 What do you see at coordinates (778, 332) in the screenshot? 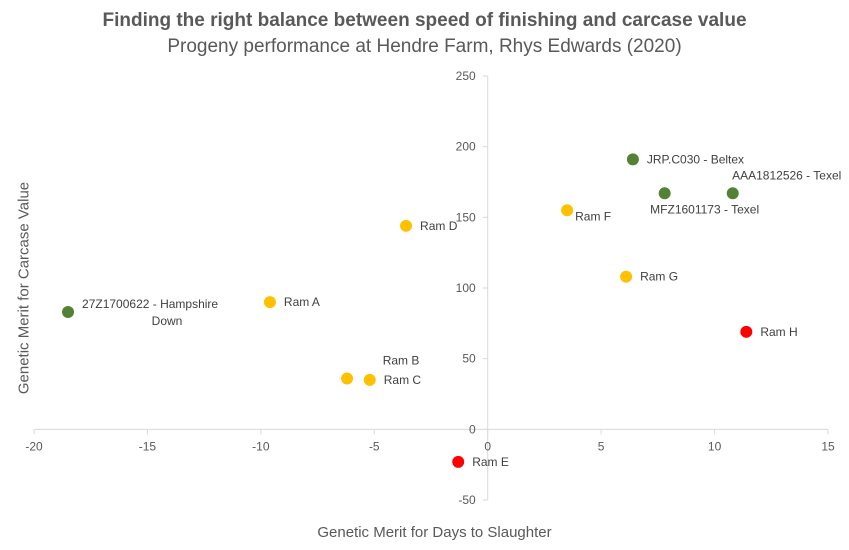
I see `data-label: Ram H` at bounding box center [778, 332].